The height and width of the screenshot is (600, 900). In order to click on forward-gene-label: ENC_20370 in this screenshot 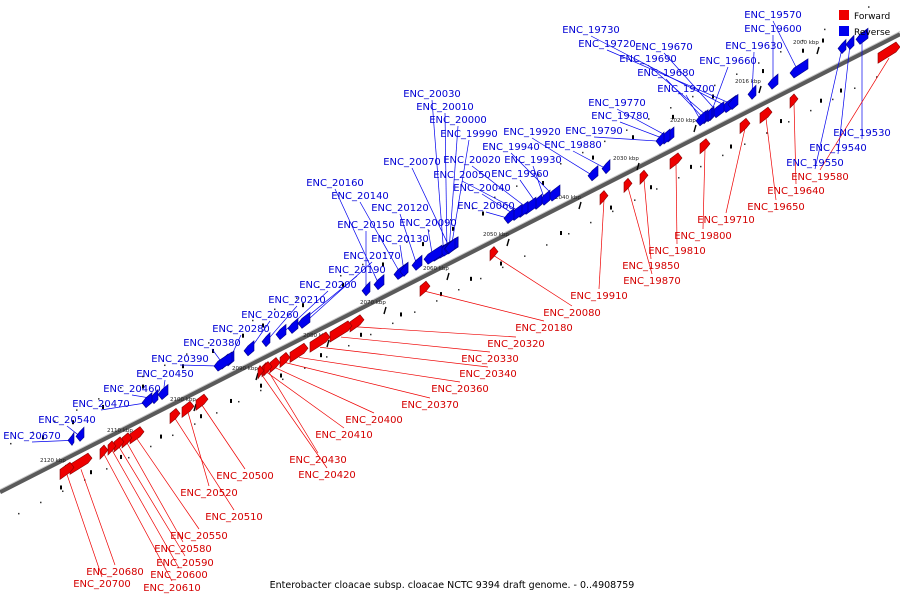, I will do `click(430, 405)`.